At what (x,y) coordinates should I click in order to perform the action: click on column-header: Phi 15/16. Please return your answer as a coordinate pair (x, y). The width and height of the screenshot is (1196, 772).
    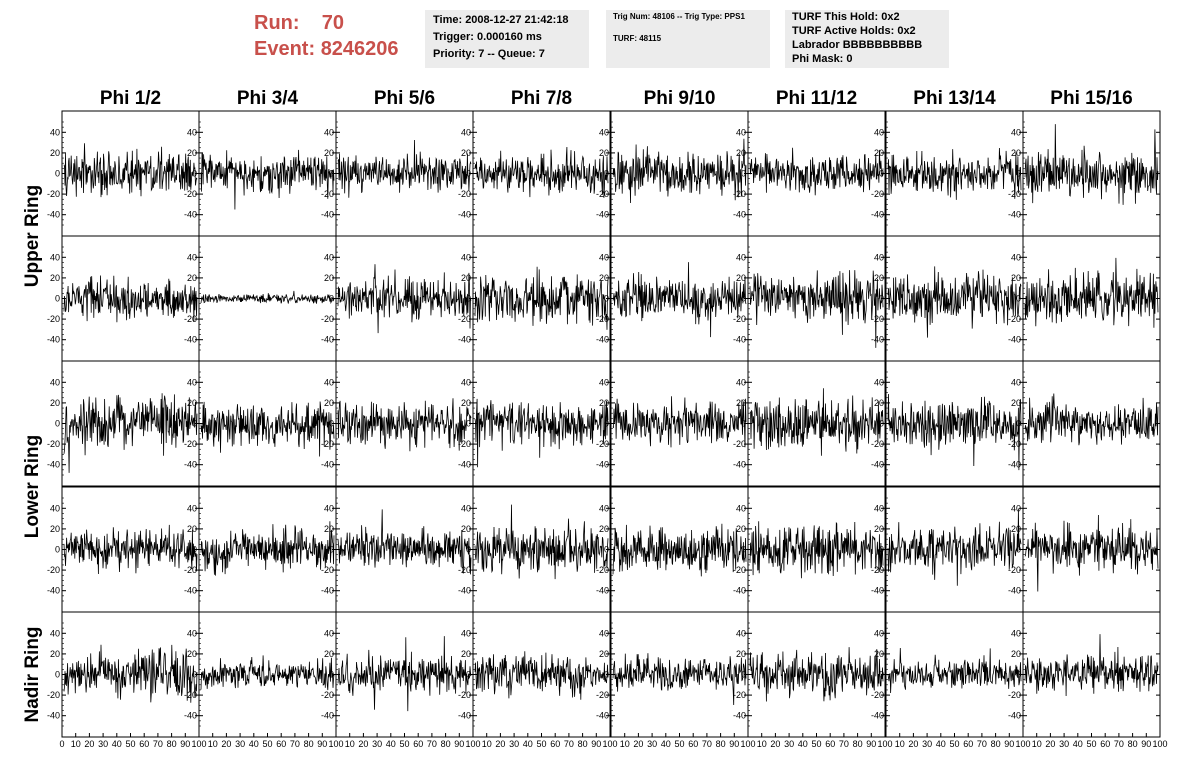
    Looking at the image, I should click on (1091, 98).